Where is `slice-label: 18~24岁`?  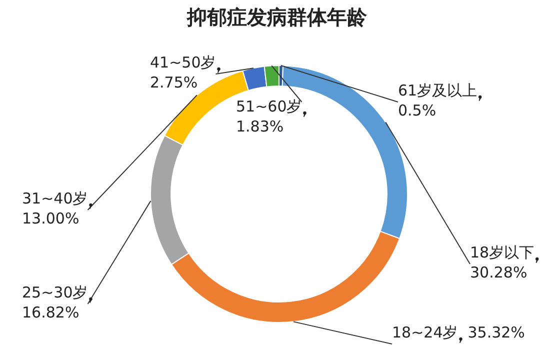 slice-label: 18~24岁 is located at coordinates (425, 332).